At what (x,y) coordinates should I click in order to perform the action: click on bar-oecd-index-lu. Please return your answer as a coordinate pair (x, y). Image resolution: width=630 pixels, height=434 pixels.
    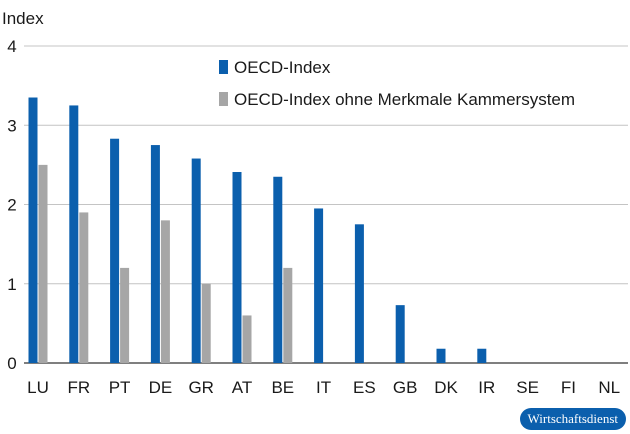
    Looking at the image, I should click on (33, 230).